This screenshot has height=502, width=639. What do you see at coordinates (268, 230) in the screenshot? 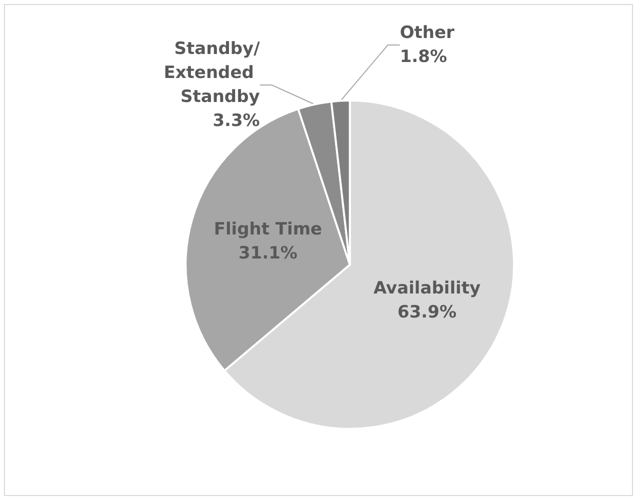
I see `slice-label: Flight Time` at bounding box center [268, 230].